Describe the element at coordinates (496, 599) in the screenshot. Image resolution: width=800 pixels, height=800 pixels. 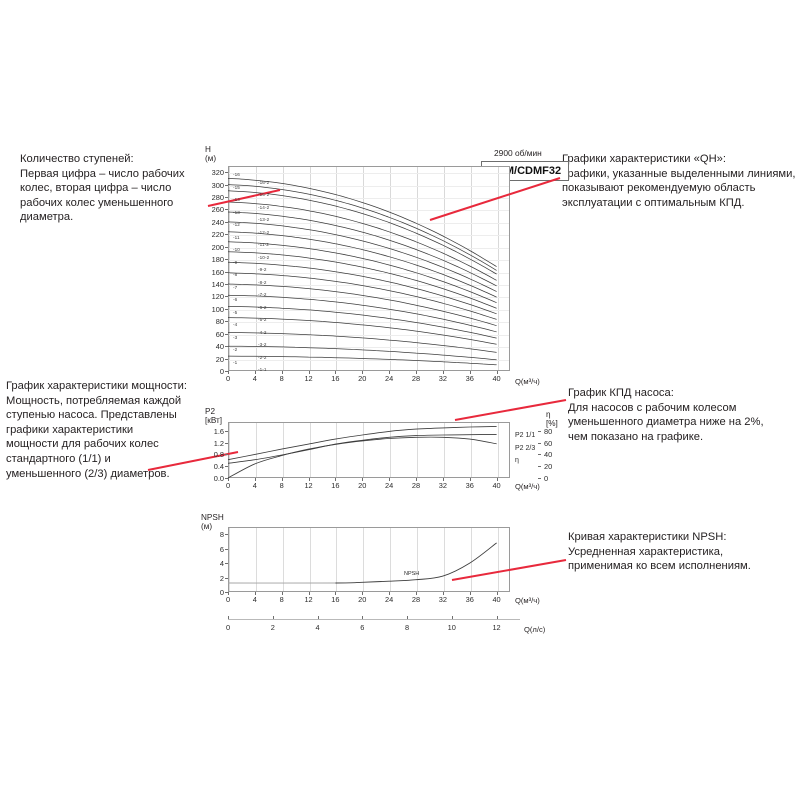
I see `x-tick-label: 40` at that location.